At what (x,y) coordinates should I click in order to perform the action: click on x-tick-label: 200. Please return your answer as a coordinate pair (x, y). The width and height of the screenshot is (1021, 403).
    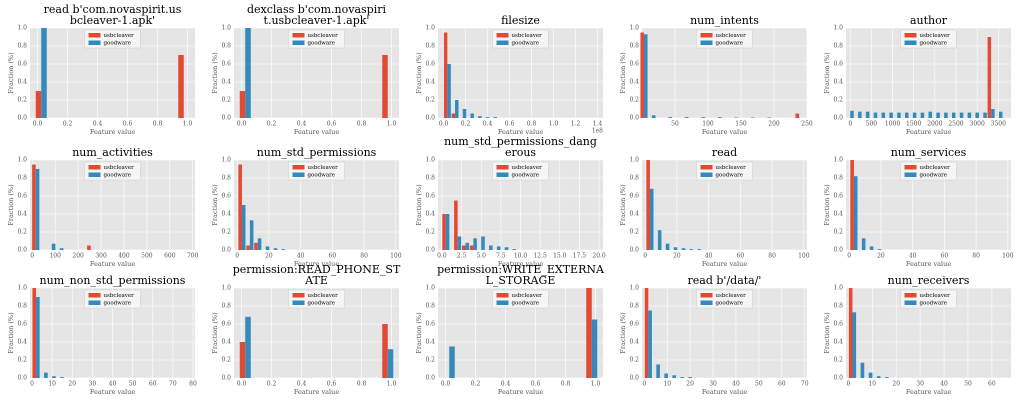
    Looking at the image, I should click on (774, 124).